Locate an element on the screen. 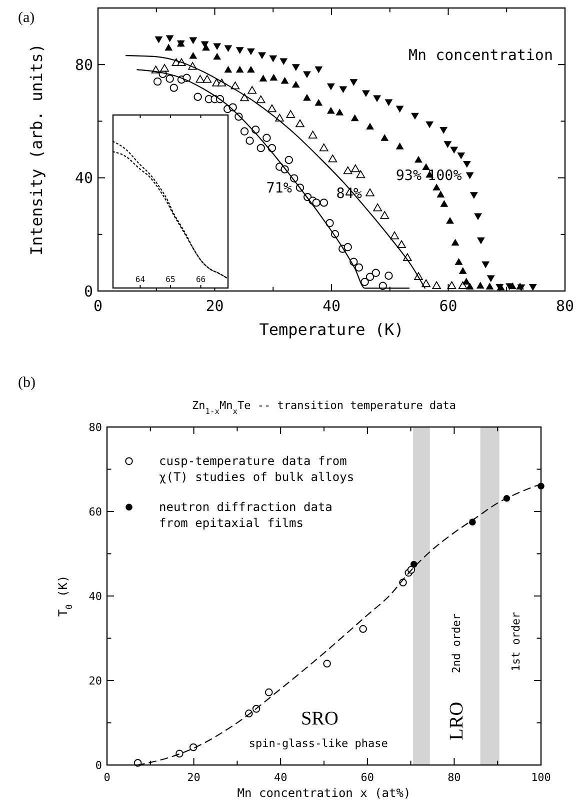 This screenshot has width=578, height=805. legend-label: neutron diffraction data from epitaxial films is located at coordinates (245, 515).